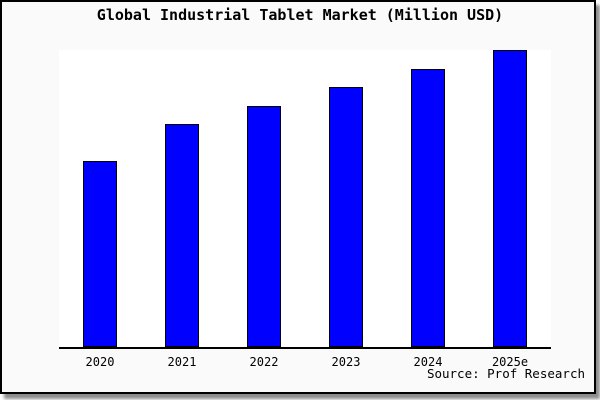  I want to click on x-axis-label-2021: 2021, so click(182, 362).